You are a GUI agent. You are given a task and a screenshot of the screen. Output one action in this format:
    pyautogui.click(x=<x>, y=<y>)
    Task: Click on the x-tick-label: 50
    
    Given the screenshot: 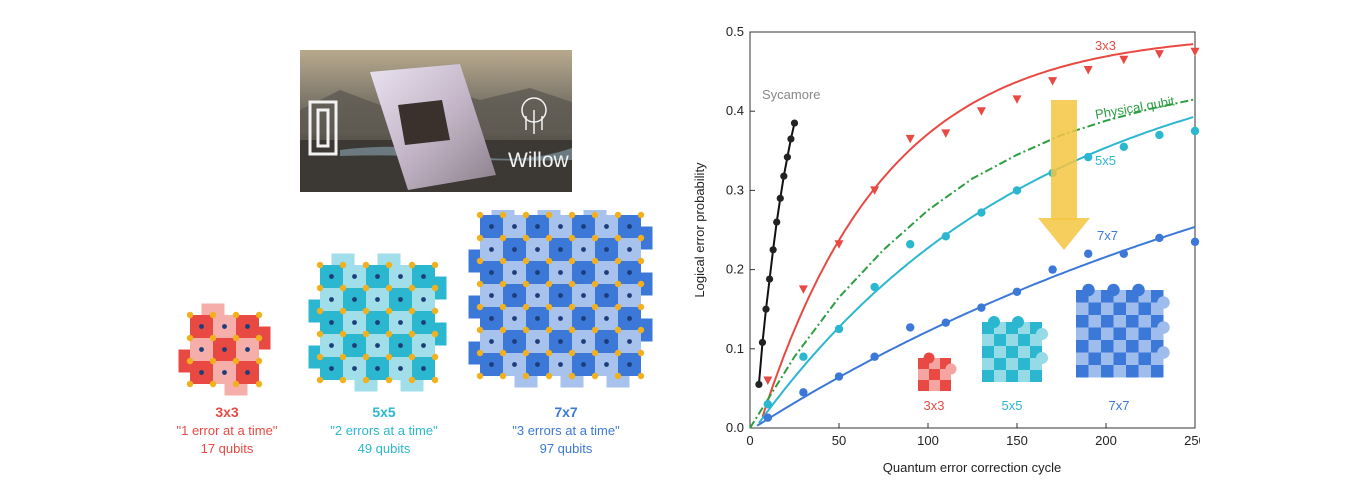 What is the action you would take?
    pyautogui.click(x=839, y=440)
    